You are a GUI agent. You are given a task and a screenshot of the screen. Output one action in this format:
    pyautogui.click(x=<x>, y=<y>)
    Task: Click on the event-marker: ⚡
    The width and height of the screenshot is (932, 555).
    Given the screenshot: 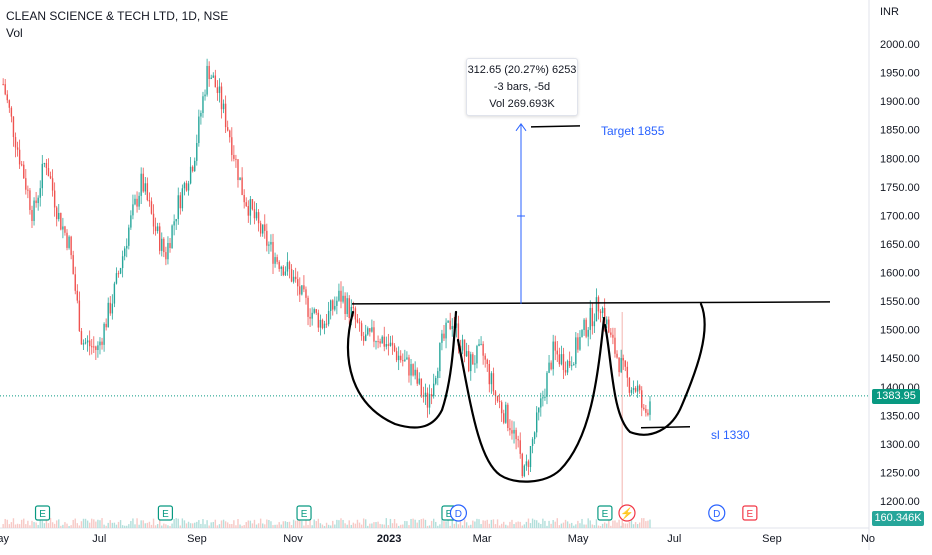 What is the action you would take?
    pyautogui.click(x=627, y=513)
    